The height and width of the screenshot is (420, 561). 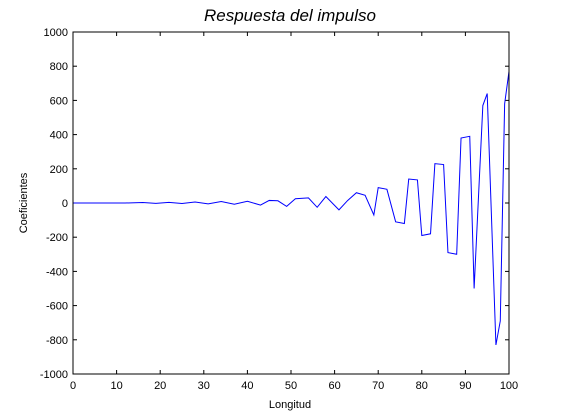 I want to click on x-tick-label: 10, so click(x=116, y=386).